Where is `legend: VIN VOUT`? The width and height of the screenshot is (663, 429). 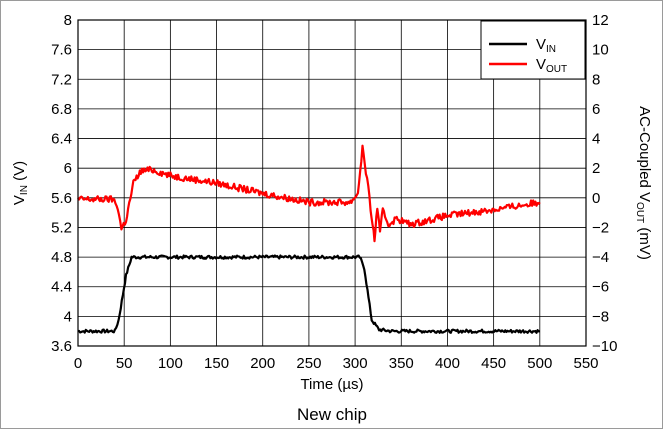
legend: VIN VOUT is located at coordinates (533, 50).